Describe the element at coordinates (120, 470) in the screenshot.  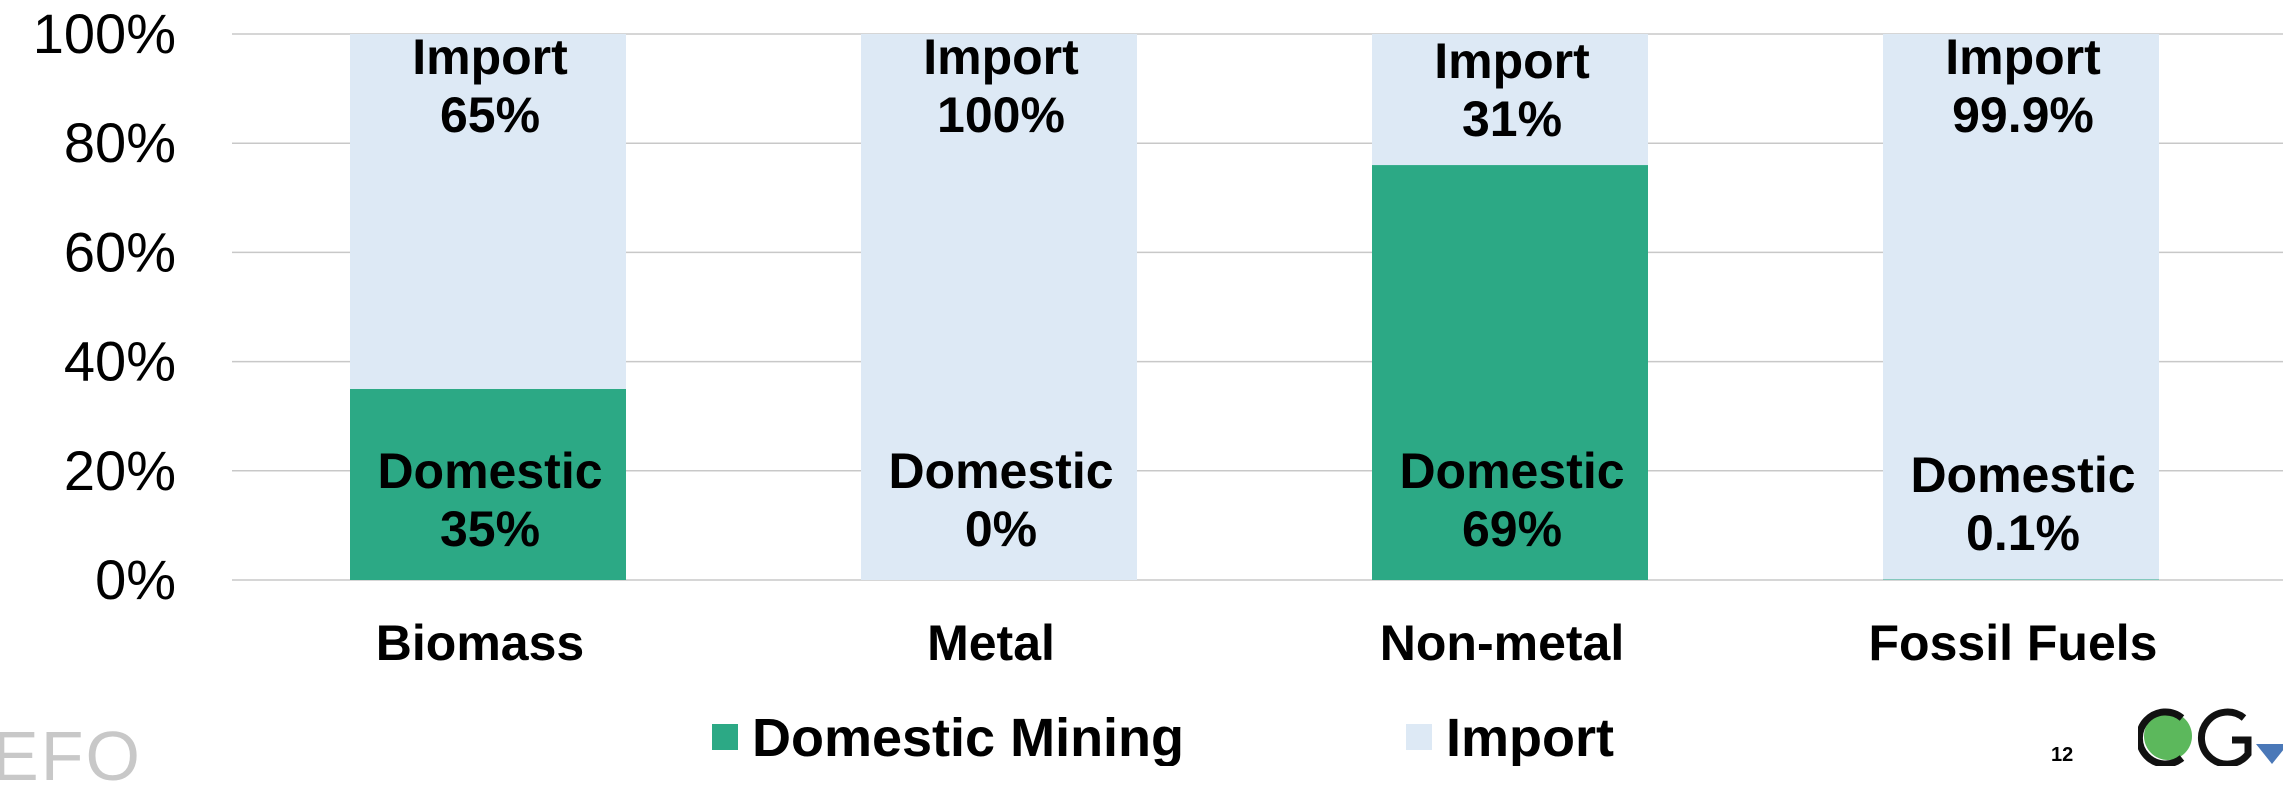
I see `y-tick-label: 20%` at that location.